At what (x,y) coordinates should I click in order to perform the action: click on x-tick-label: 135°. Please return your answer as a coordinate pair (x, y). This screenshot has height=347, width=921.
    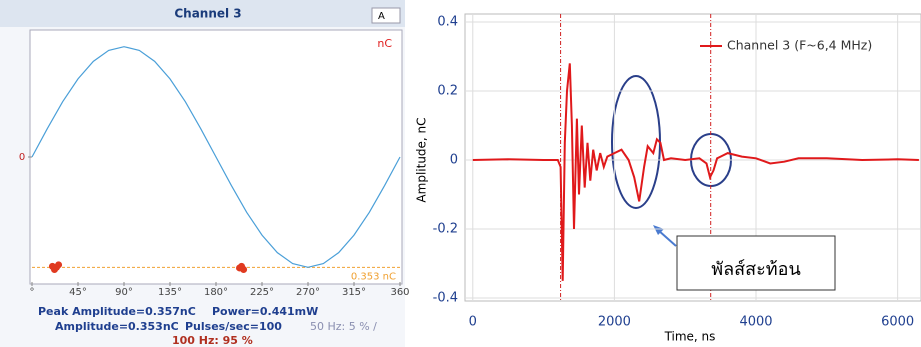
    Looking at the image, I should click on (170, 292).